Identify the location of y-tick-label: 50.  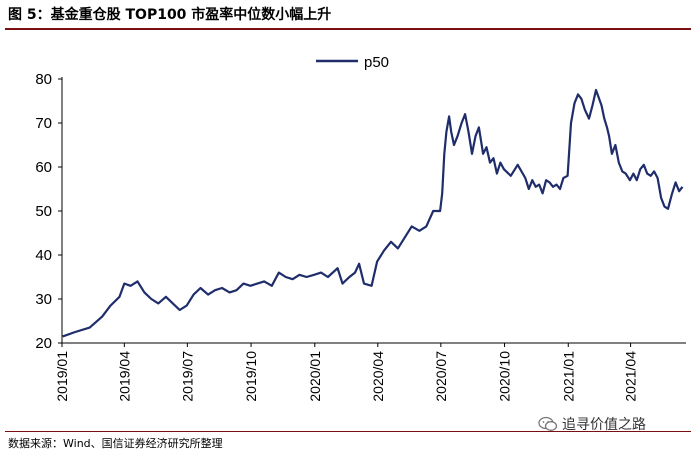
(43, 211).